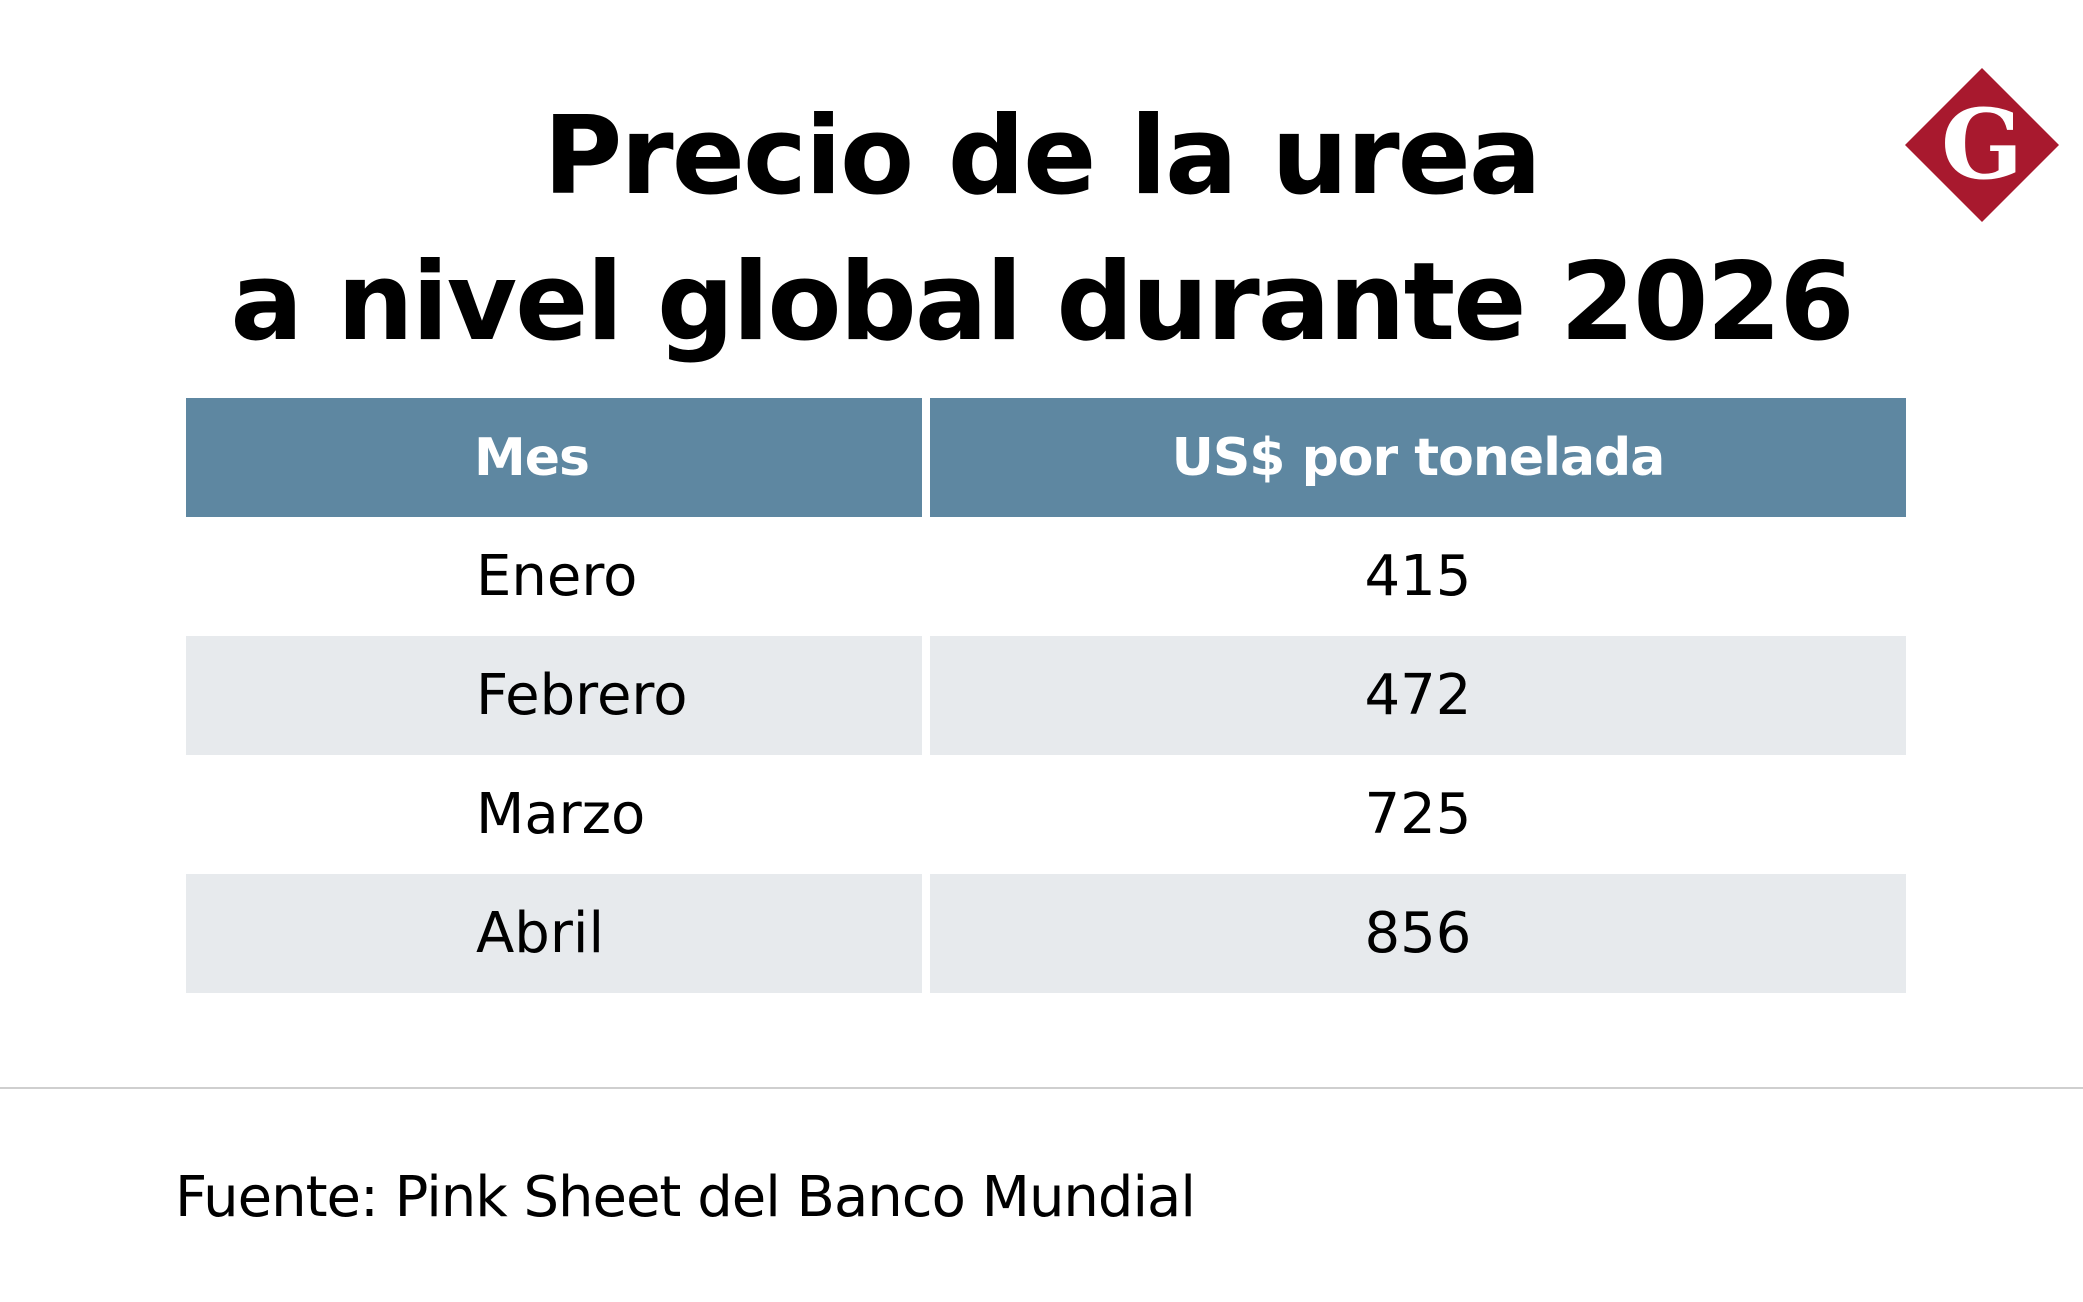  I want to click on table-header-row: Mes US$ por tonelada, so click(1046, 457).